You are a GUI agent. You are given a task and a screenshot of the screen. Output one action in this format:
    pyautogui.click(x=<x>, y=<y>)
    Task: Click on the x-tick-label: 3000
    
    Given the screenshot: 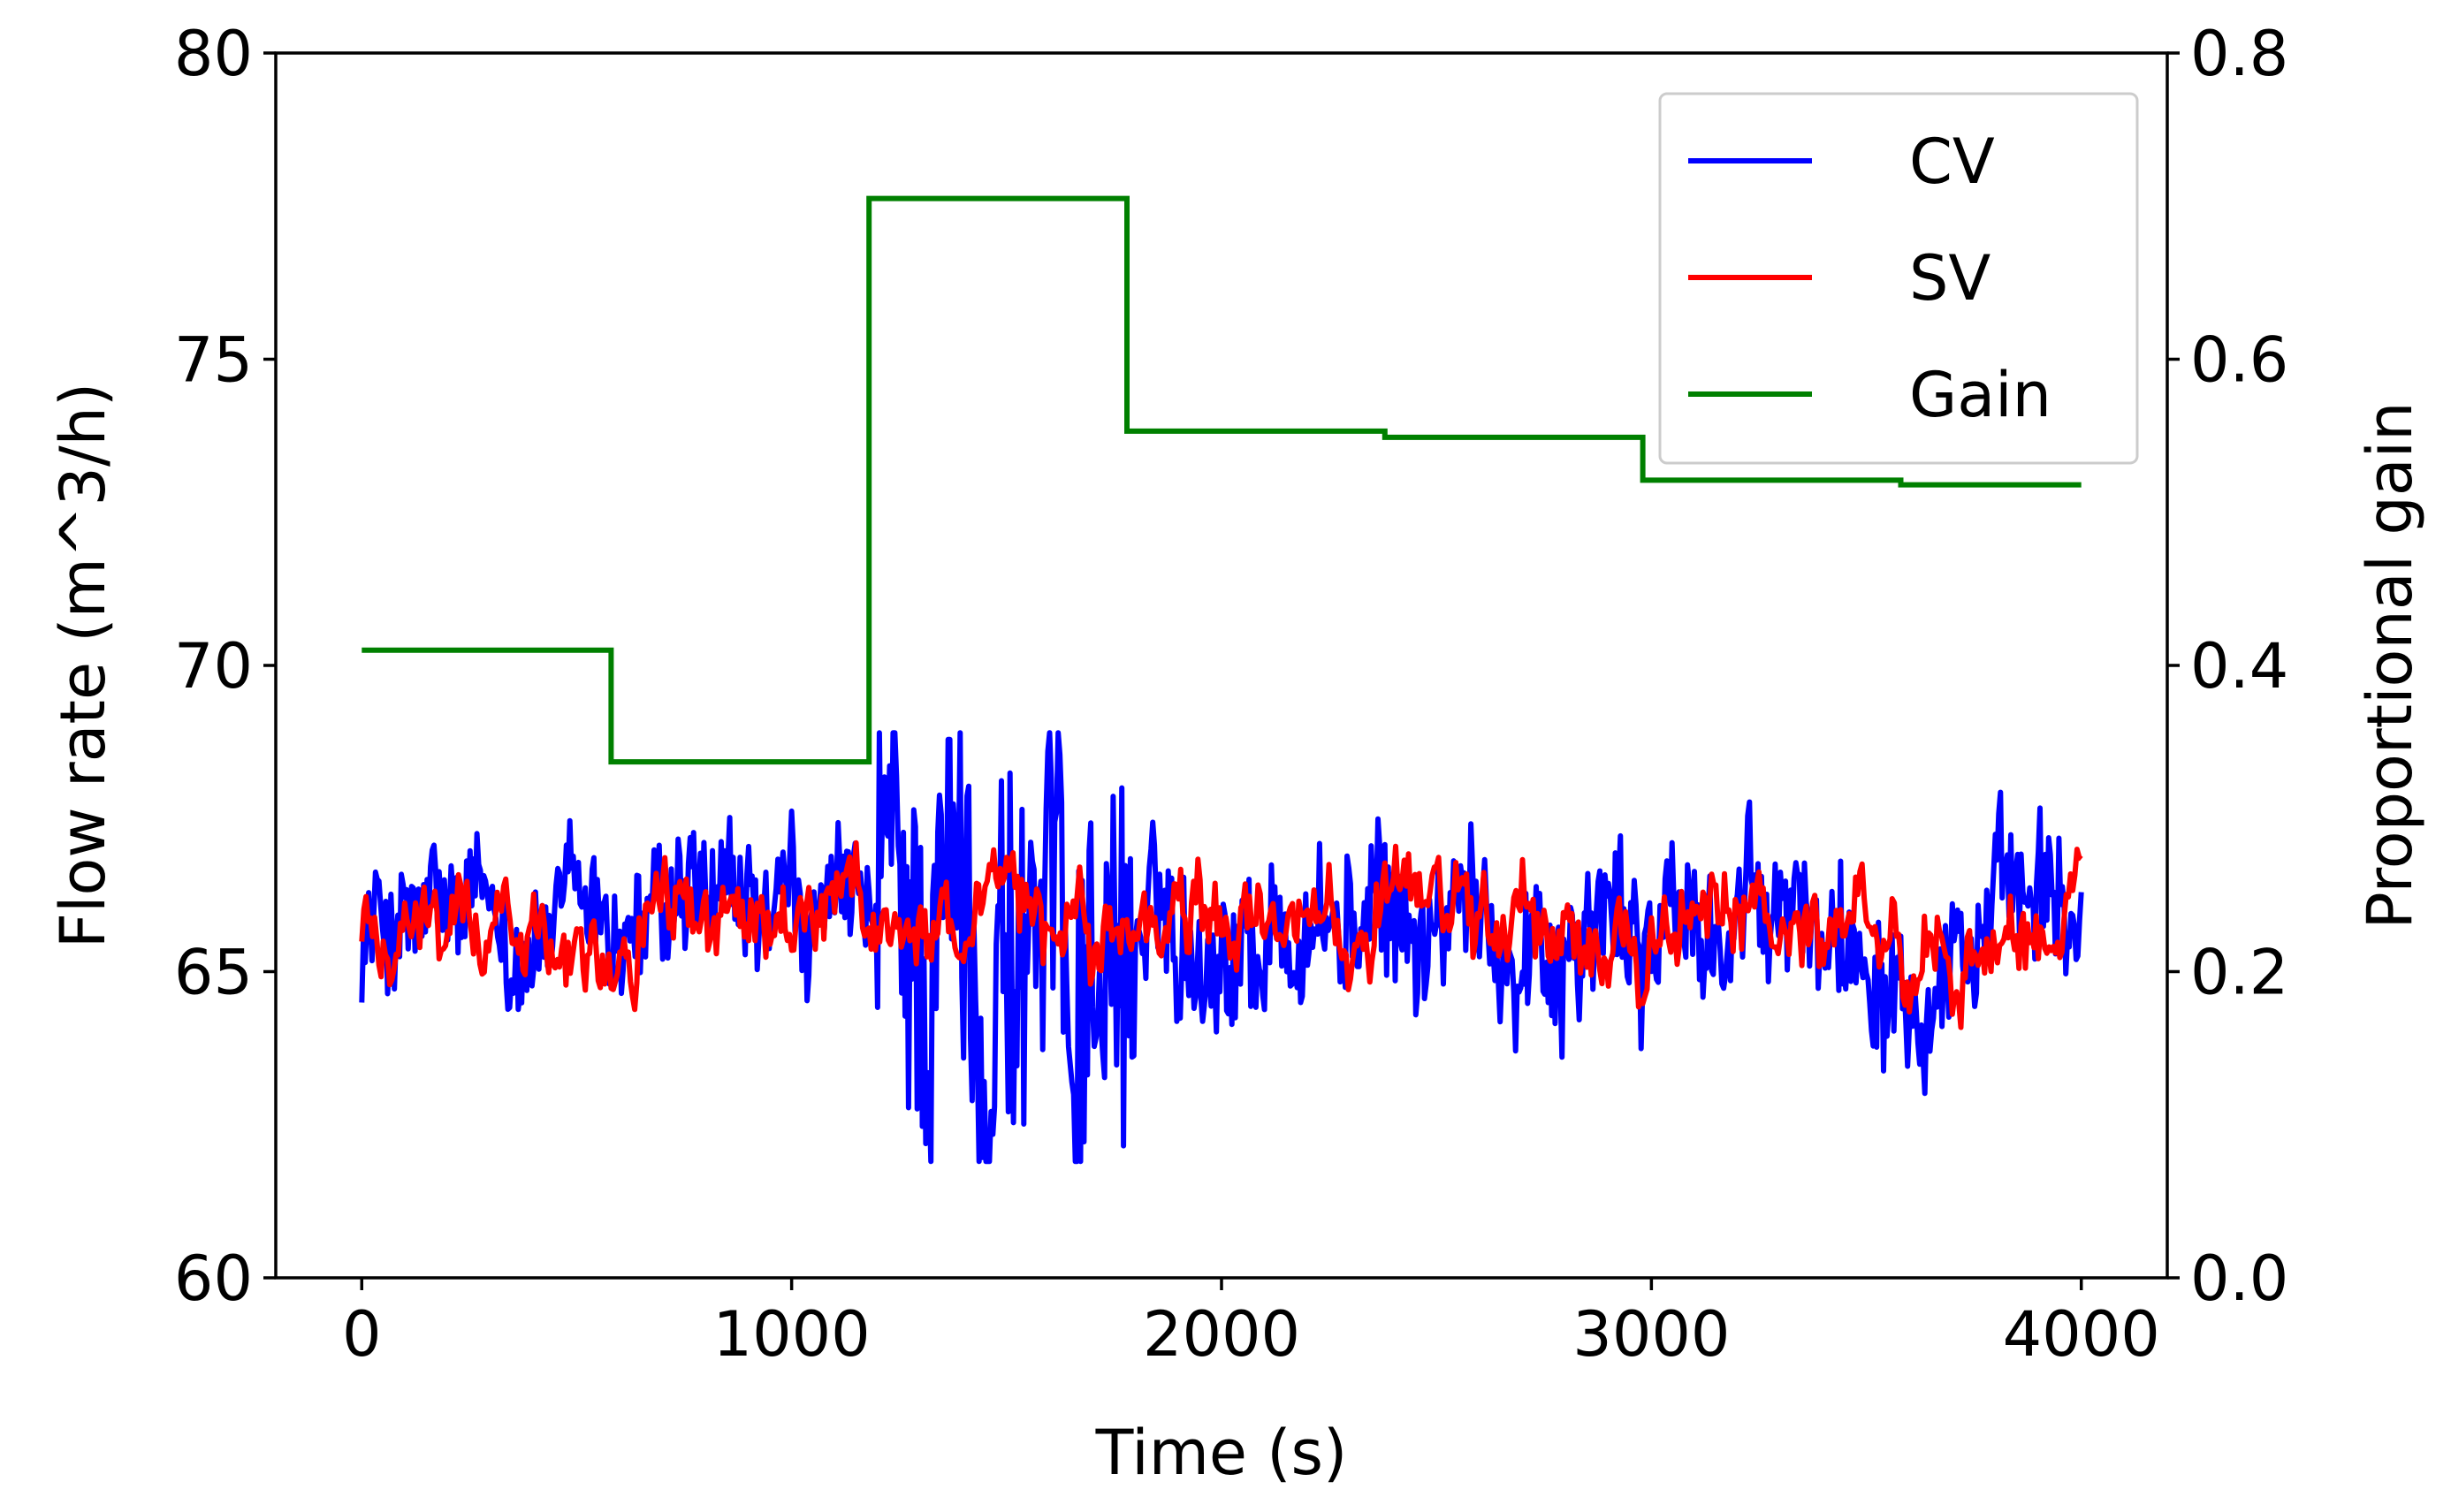 What is the action you would take?
    pyautogui.click(x=1651, y=1334)
    